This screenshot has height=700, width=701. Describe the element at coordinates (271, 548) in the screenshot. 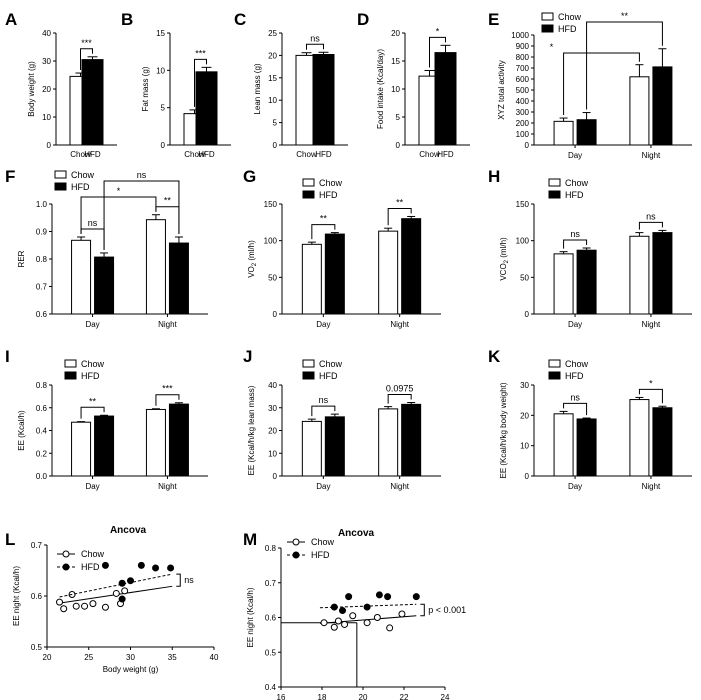

I see `y-tick-label: 0.8` at that location.